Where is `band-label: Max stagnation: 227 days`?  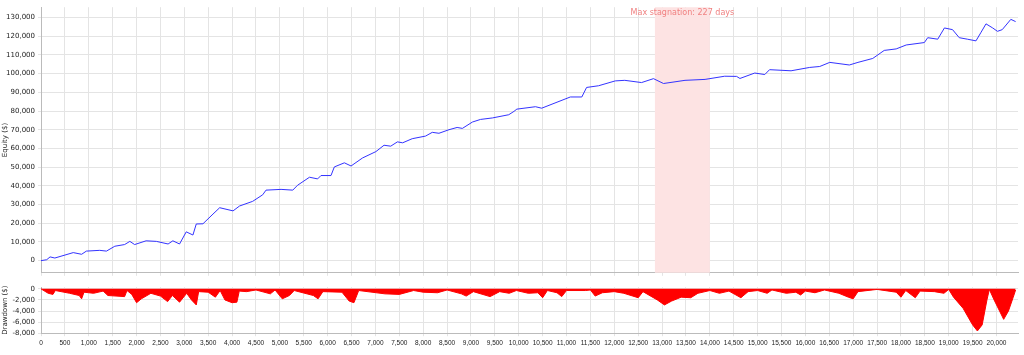 band-label: Max stagnation: 227 days is located at coordinates (682, 13).